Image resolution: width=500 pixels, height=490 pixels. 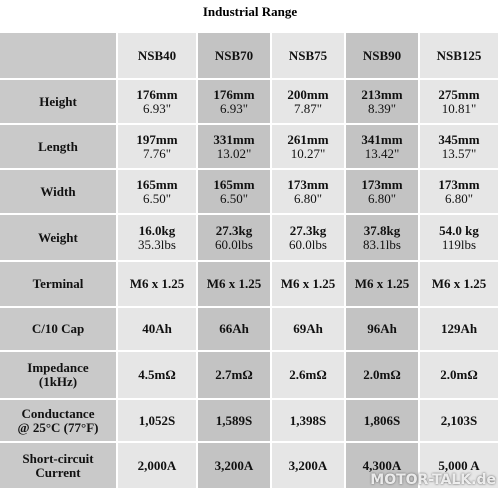 I want to click on cell-value: 331mm, so click(x=234, y=139).